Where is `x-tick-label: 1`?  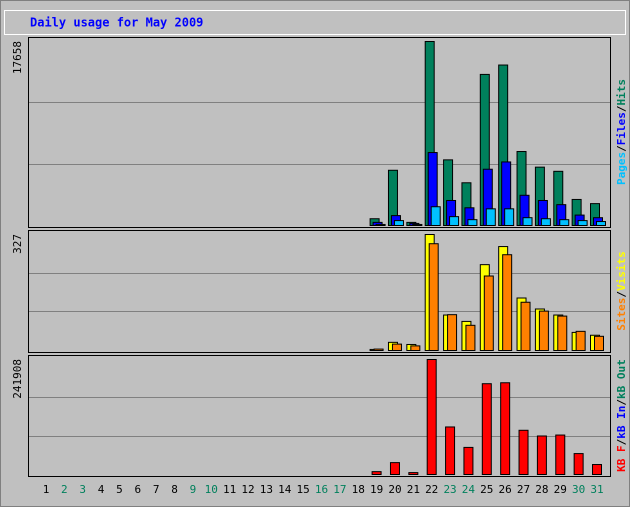
x-tick-label: 1 is located at coordinates (46, 489).